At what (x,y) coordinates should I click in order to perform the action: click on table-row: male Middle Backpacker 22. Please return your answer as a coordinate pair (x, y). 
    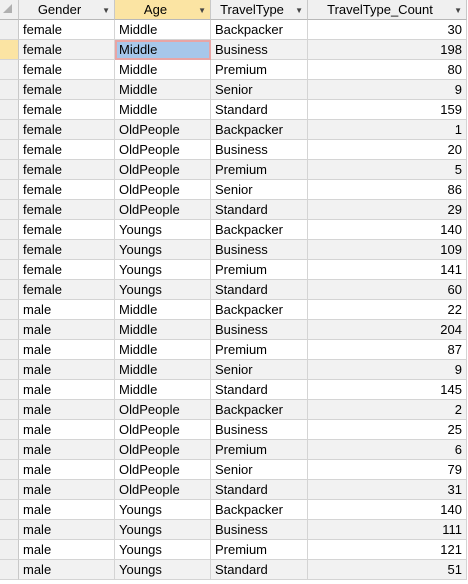
    Looking at the image, I should click on (234, 310).